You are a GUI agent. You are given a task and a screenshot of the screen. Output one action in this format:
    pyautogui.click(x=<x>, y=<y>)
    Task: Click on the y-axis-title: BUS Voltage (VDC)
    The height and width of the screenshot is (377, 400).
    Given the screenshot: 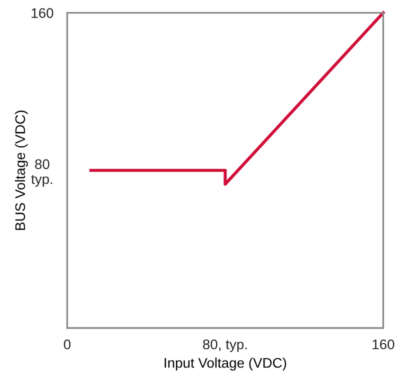 What is the action you would take?
    pyautogui.click(x=21, y=170)
    